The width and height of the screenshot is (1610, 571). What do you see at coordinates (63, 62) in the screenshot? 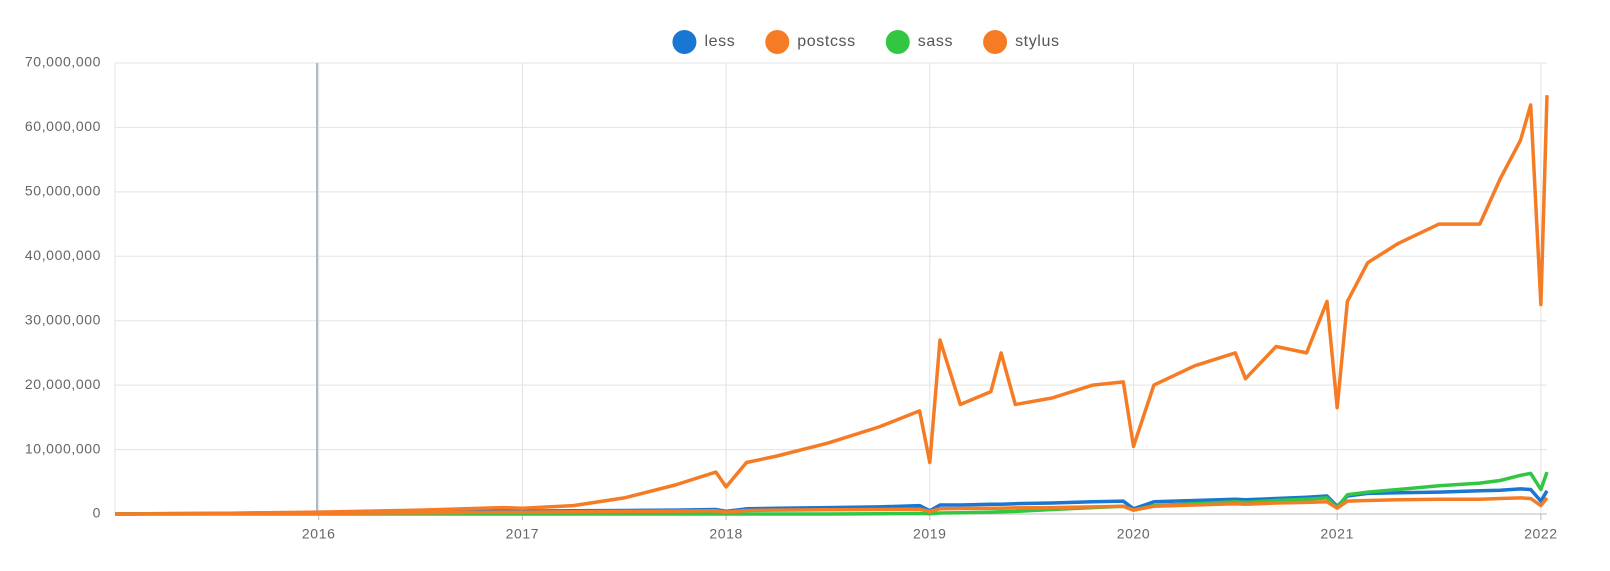
I see `y-tick-label: 70,000,000` at bounding box center [63, 62].